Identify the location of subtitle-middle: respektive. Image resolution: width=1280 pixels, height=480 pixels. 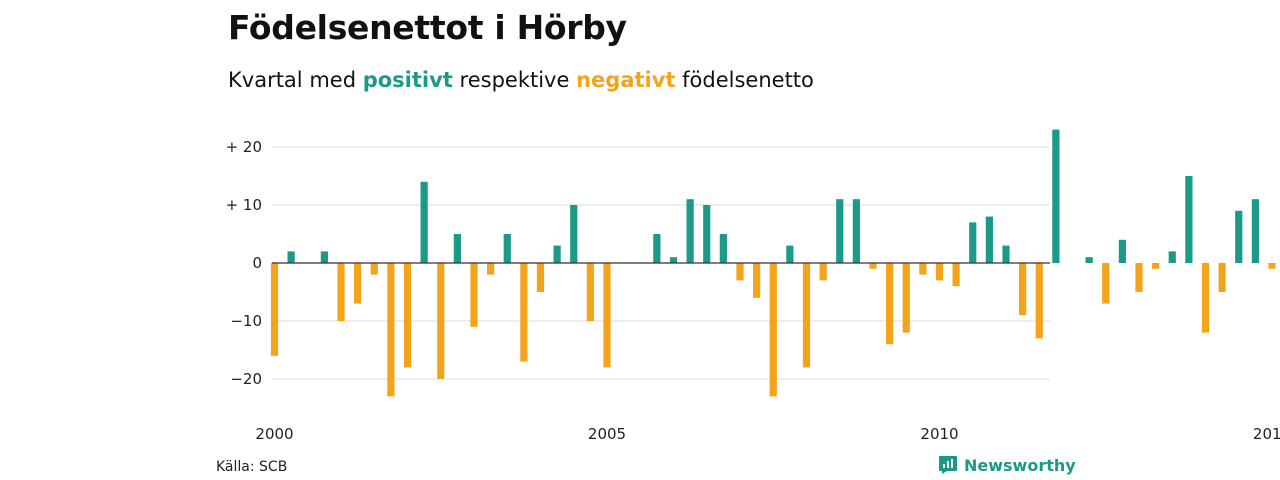
(514, 80).